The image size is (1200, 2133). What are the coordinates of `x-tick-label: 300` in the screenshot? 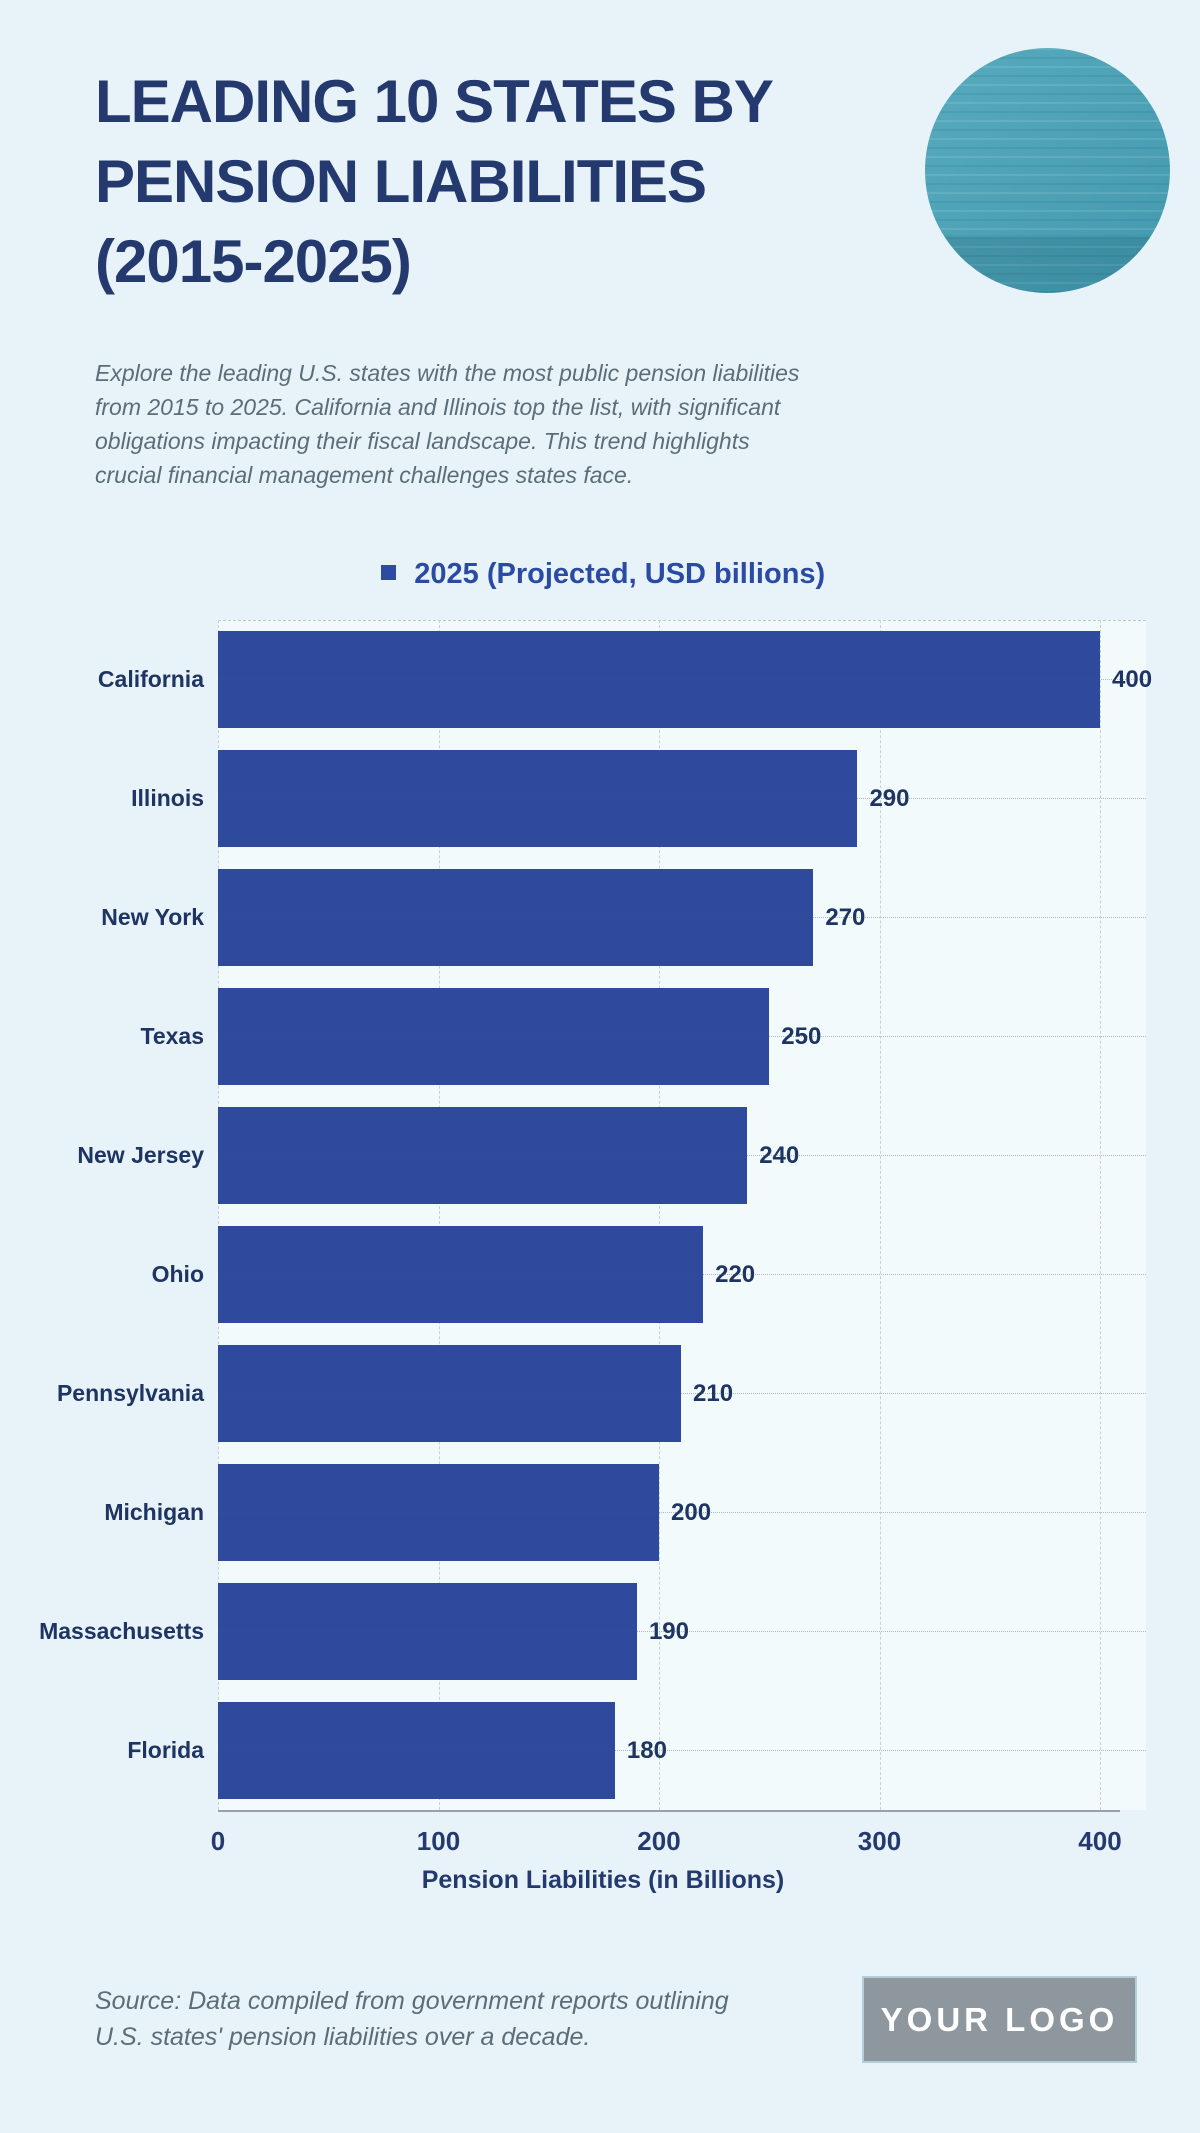 It's located at (879, 1841).